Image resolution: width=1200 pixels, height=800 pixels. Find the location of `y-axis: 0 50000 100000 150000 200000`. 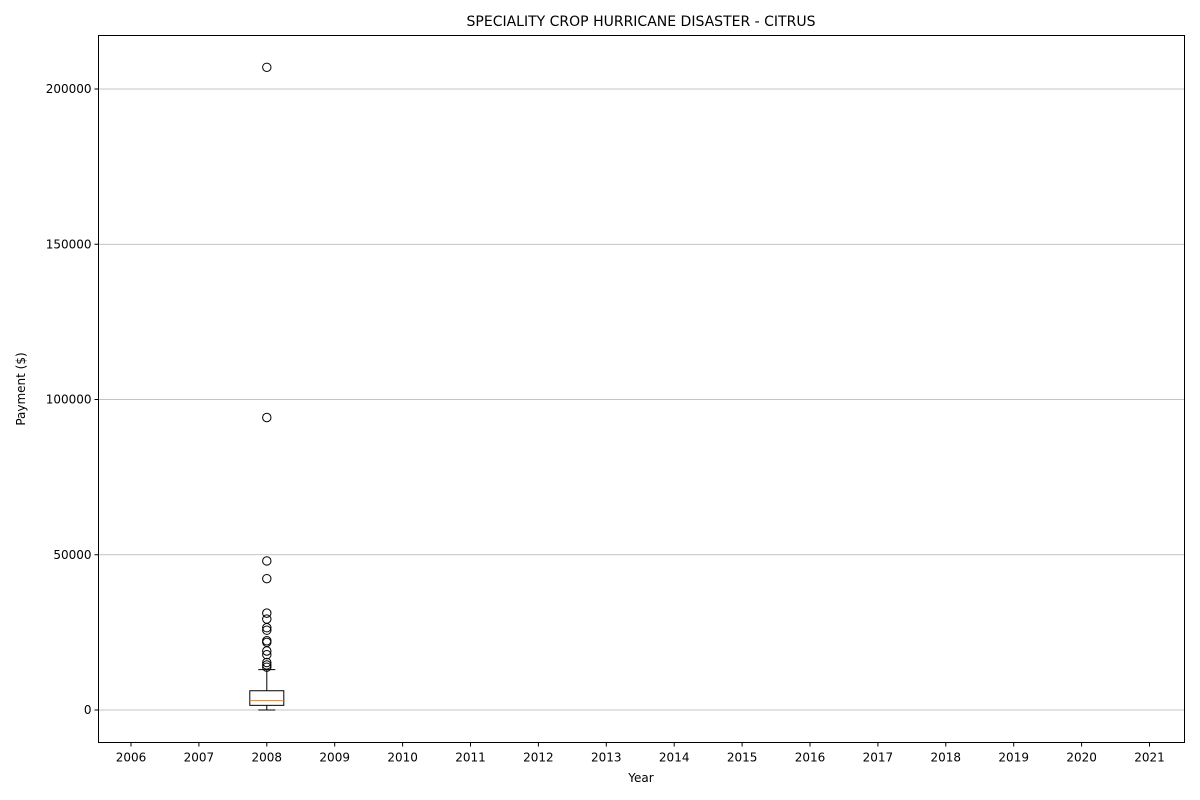

y-axis: 0 50000 100000 150000 200000 is located at coordinates (72, 399).